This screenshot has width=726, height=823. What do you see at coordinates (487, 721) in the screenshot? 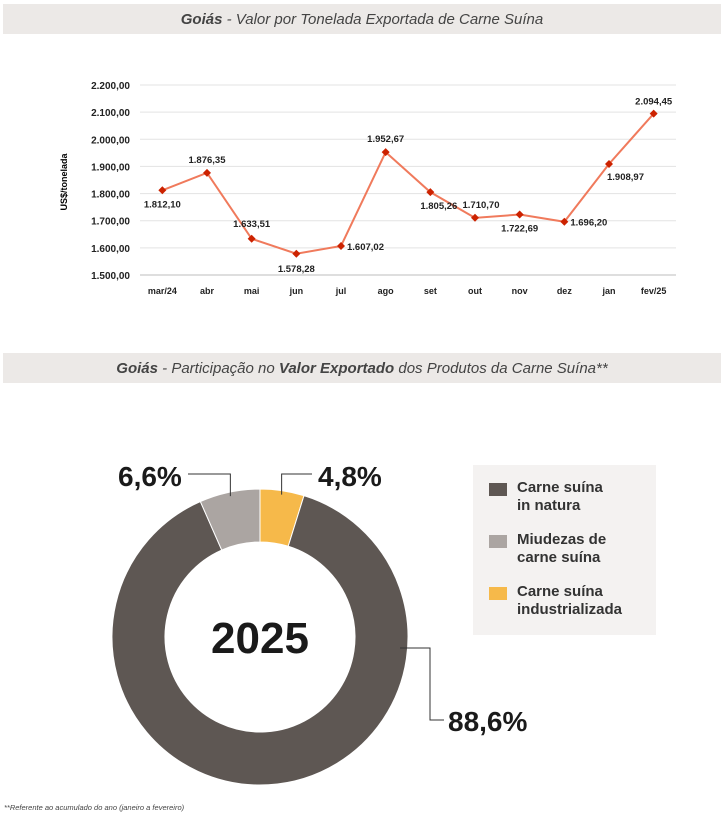
I see `slice-label: 88,6%` at bounding box center [487, 721].